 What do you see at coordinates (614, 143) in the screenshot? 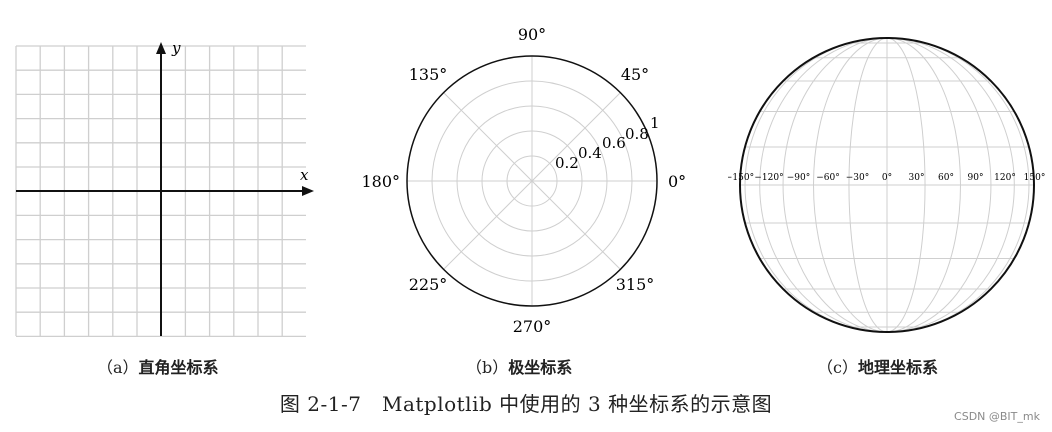
I see `radial-label-0-6: 0.6` at bounding box center [614, 143].